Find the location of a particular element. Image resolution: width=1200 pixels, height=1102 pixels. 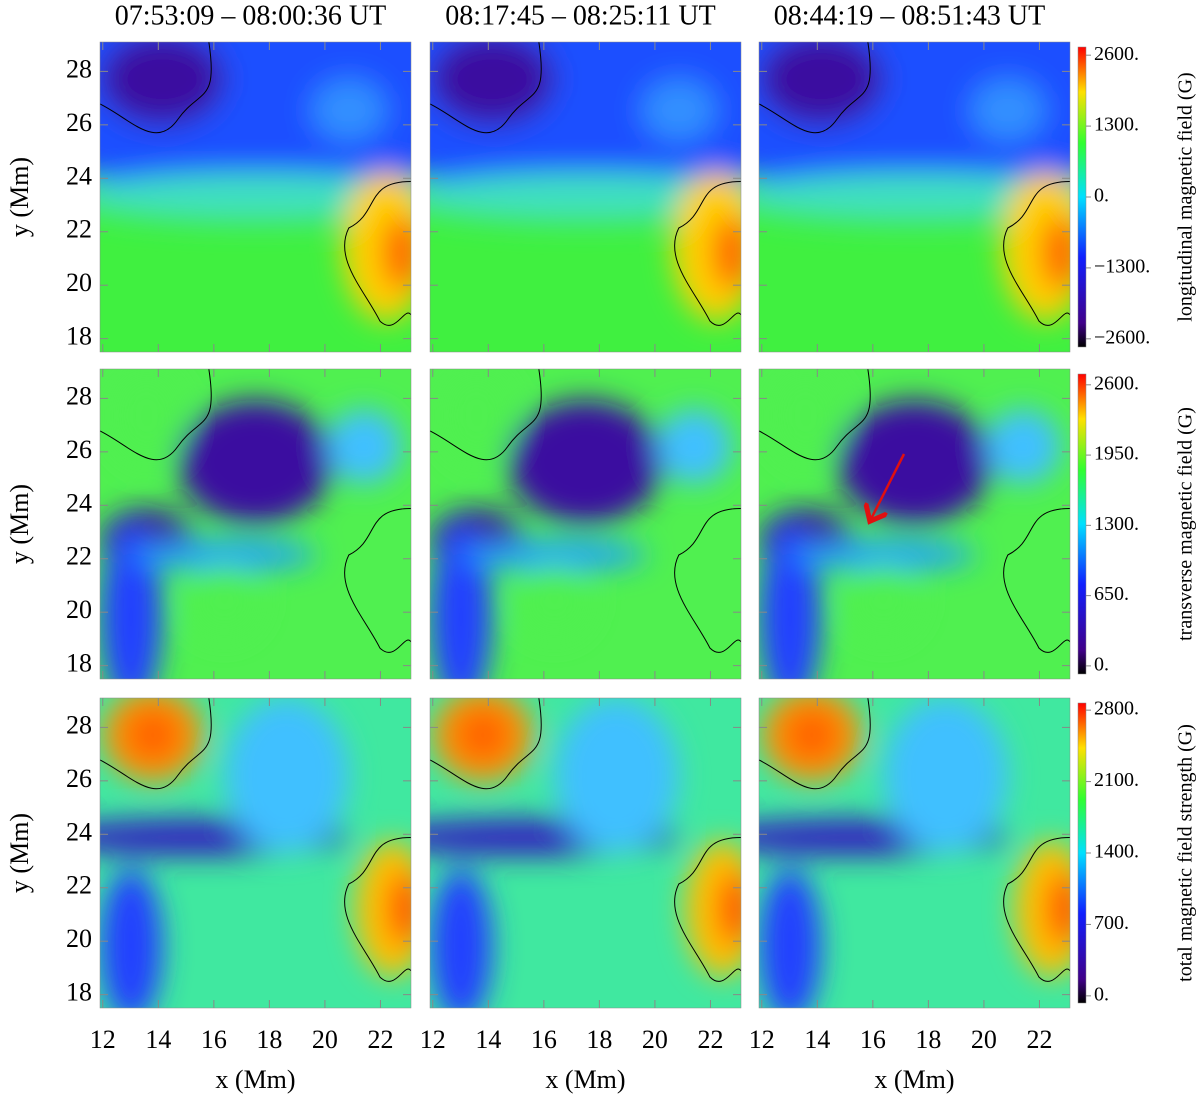

colorbar-tick-label: −2600. is located at coordinates (1122, 337).